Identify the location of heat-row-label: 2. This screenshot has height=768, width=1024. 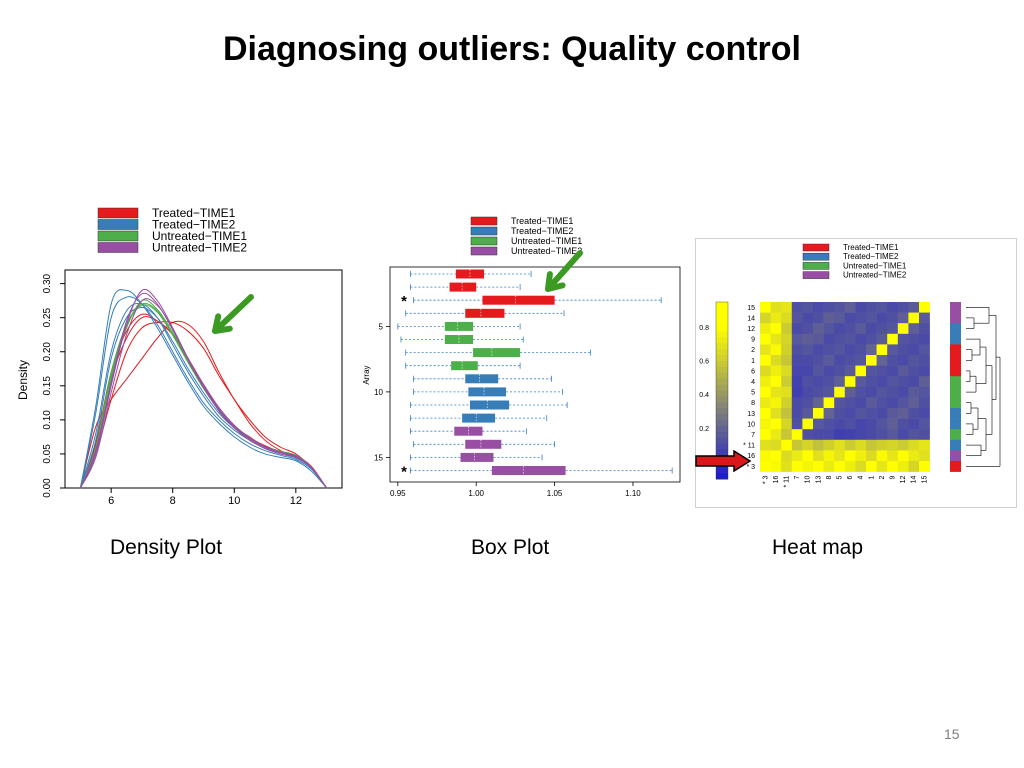
(753, 350).